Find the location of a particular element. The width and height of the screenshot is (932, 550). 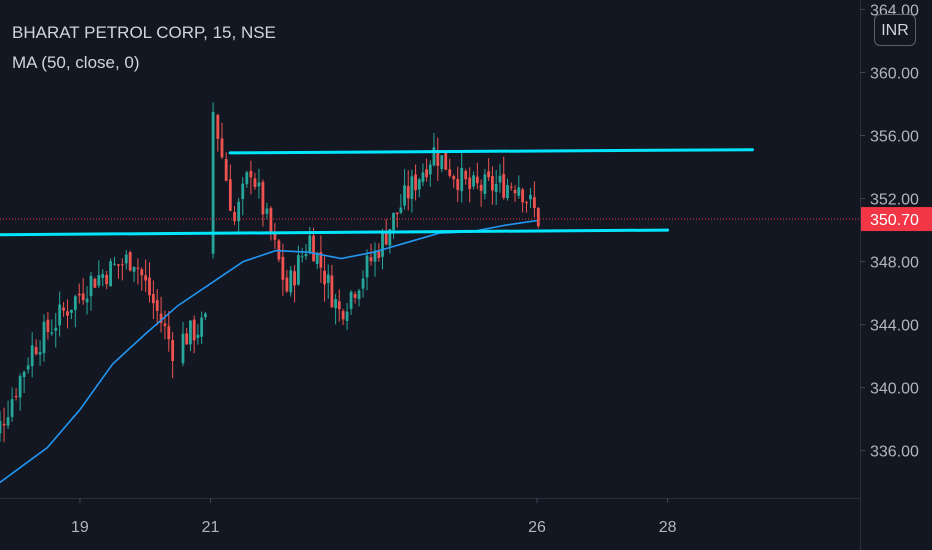

price-tick-label: 336.00 is located at coordinates (894, 452).